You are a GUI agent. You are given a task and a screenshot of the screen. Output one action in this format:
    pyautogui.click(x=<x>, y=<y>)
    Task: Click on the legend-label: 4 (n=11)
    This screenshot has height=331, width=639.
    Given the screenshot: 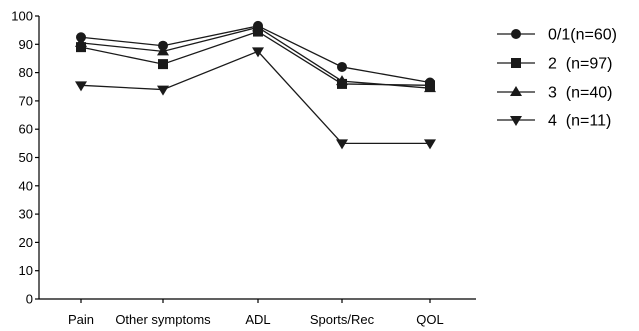 What is the action you would take?
    pyautogui.click(x=579, y=121)
    